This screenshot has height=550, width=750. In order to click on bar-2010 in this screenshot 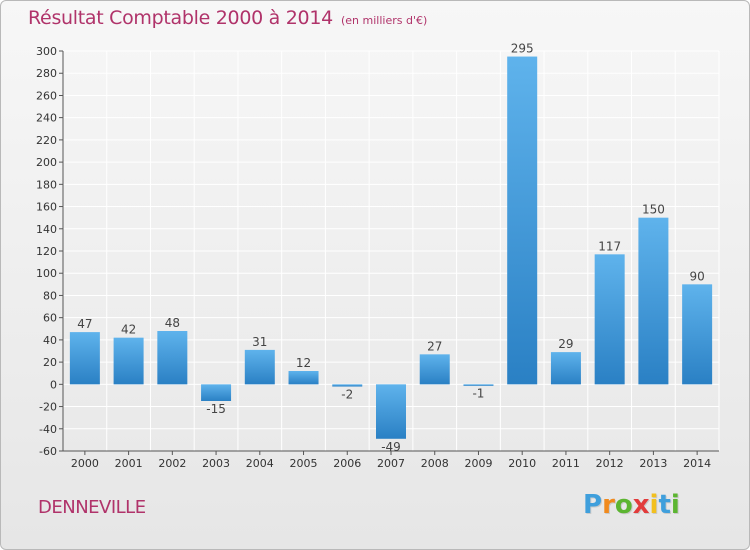, I will do `click(522, 220)`.